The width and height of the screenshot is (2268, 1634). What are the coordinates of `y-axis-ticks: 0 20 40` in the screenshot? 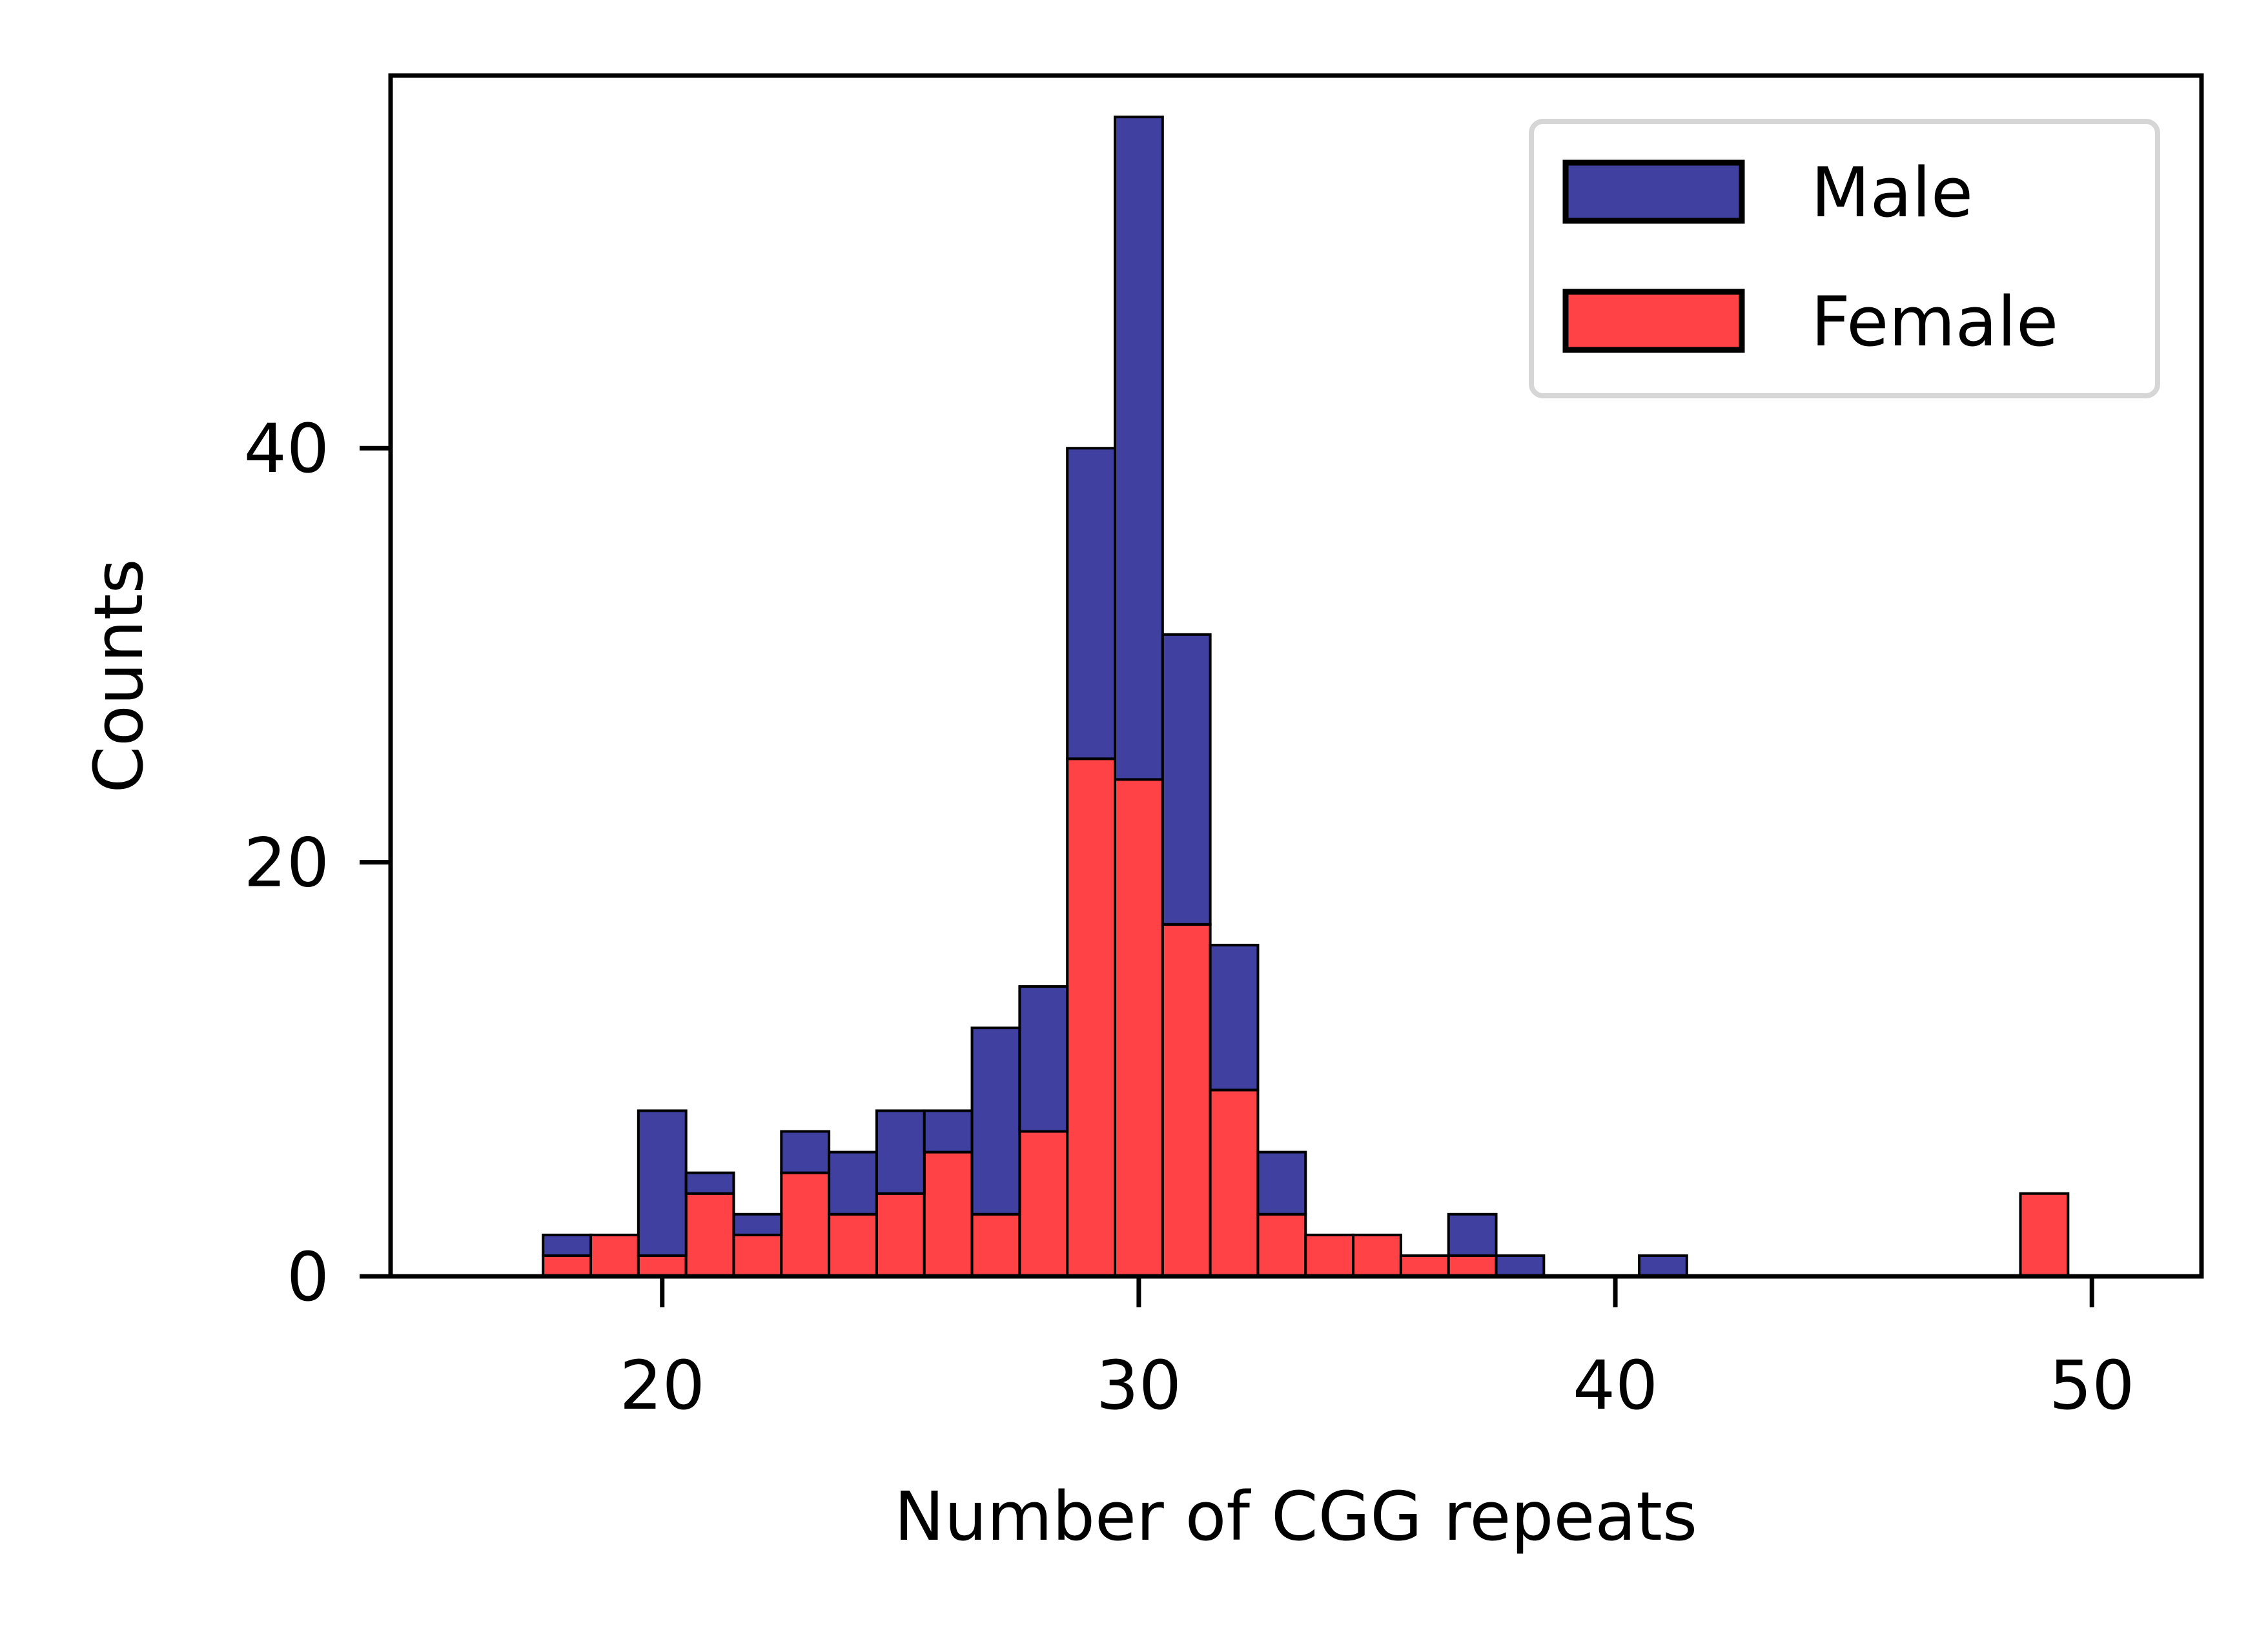 It's located at (317, 862).